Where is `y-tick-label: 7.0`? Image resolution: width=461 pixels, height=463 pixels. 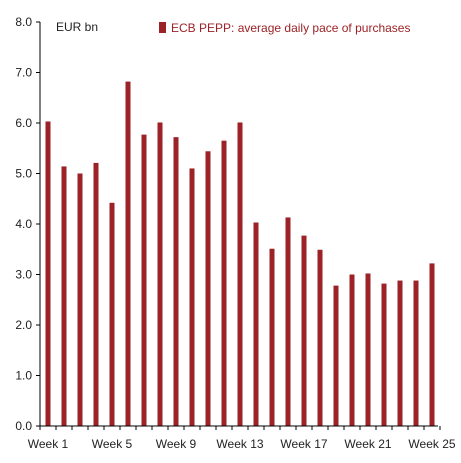 y-tick-label: 7.0 is located at coordinates (23, 73).